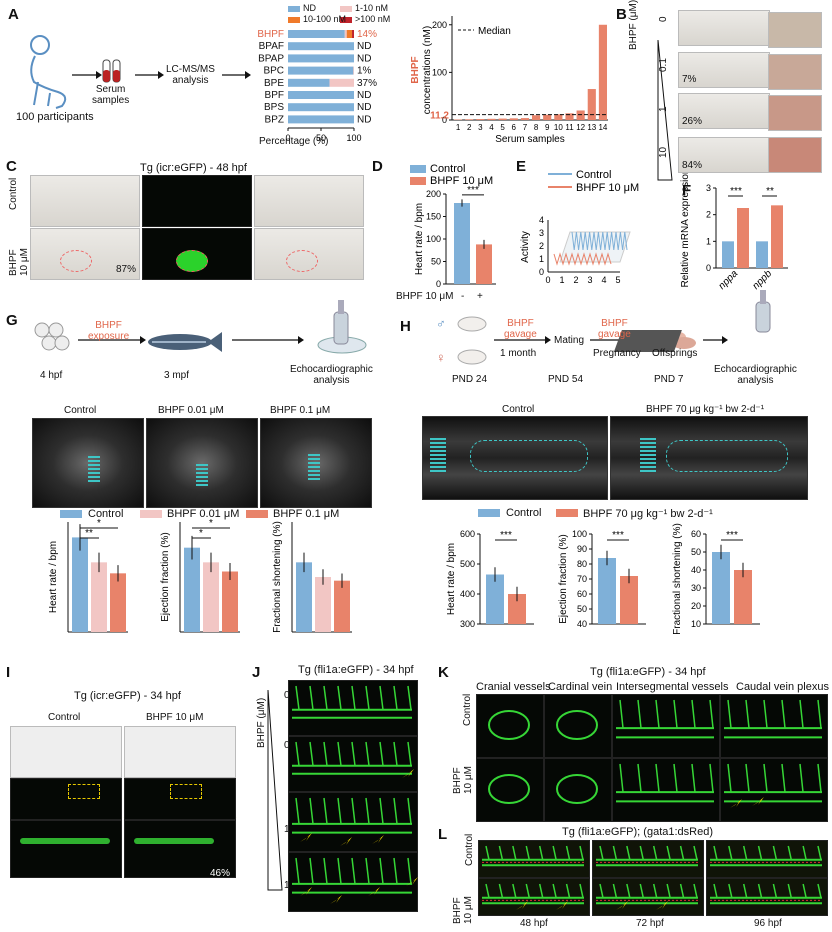 The image size is (832, 932). Describe the element at coordinates (364, 71) in the screenshot. I see `result-label: 1%` at that location.